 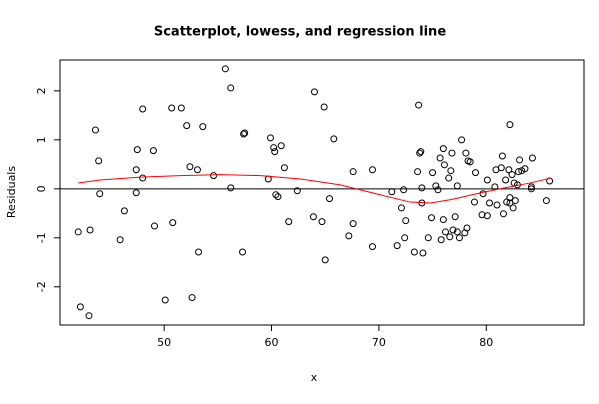 I want to click on y-tick-label: 1, so click(x=41, y=139).